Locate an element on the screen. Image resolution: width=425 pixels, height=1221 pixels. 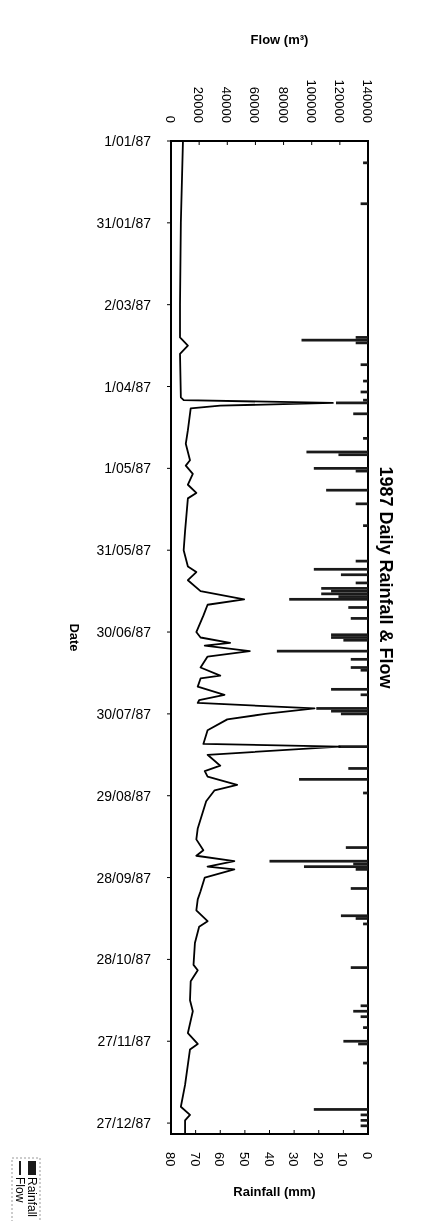
y-tick-label: 1/04/87 is located at coordinates (128, 386).